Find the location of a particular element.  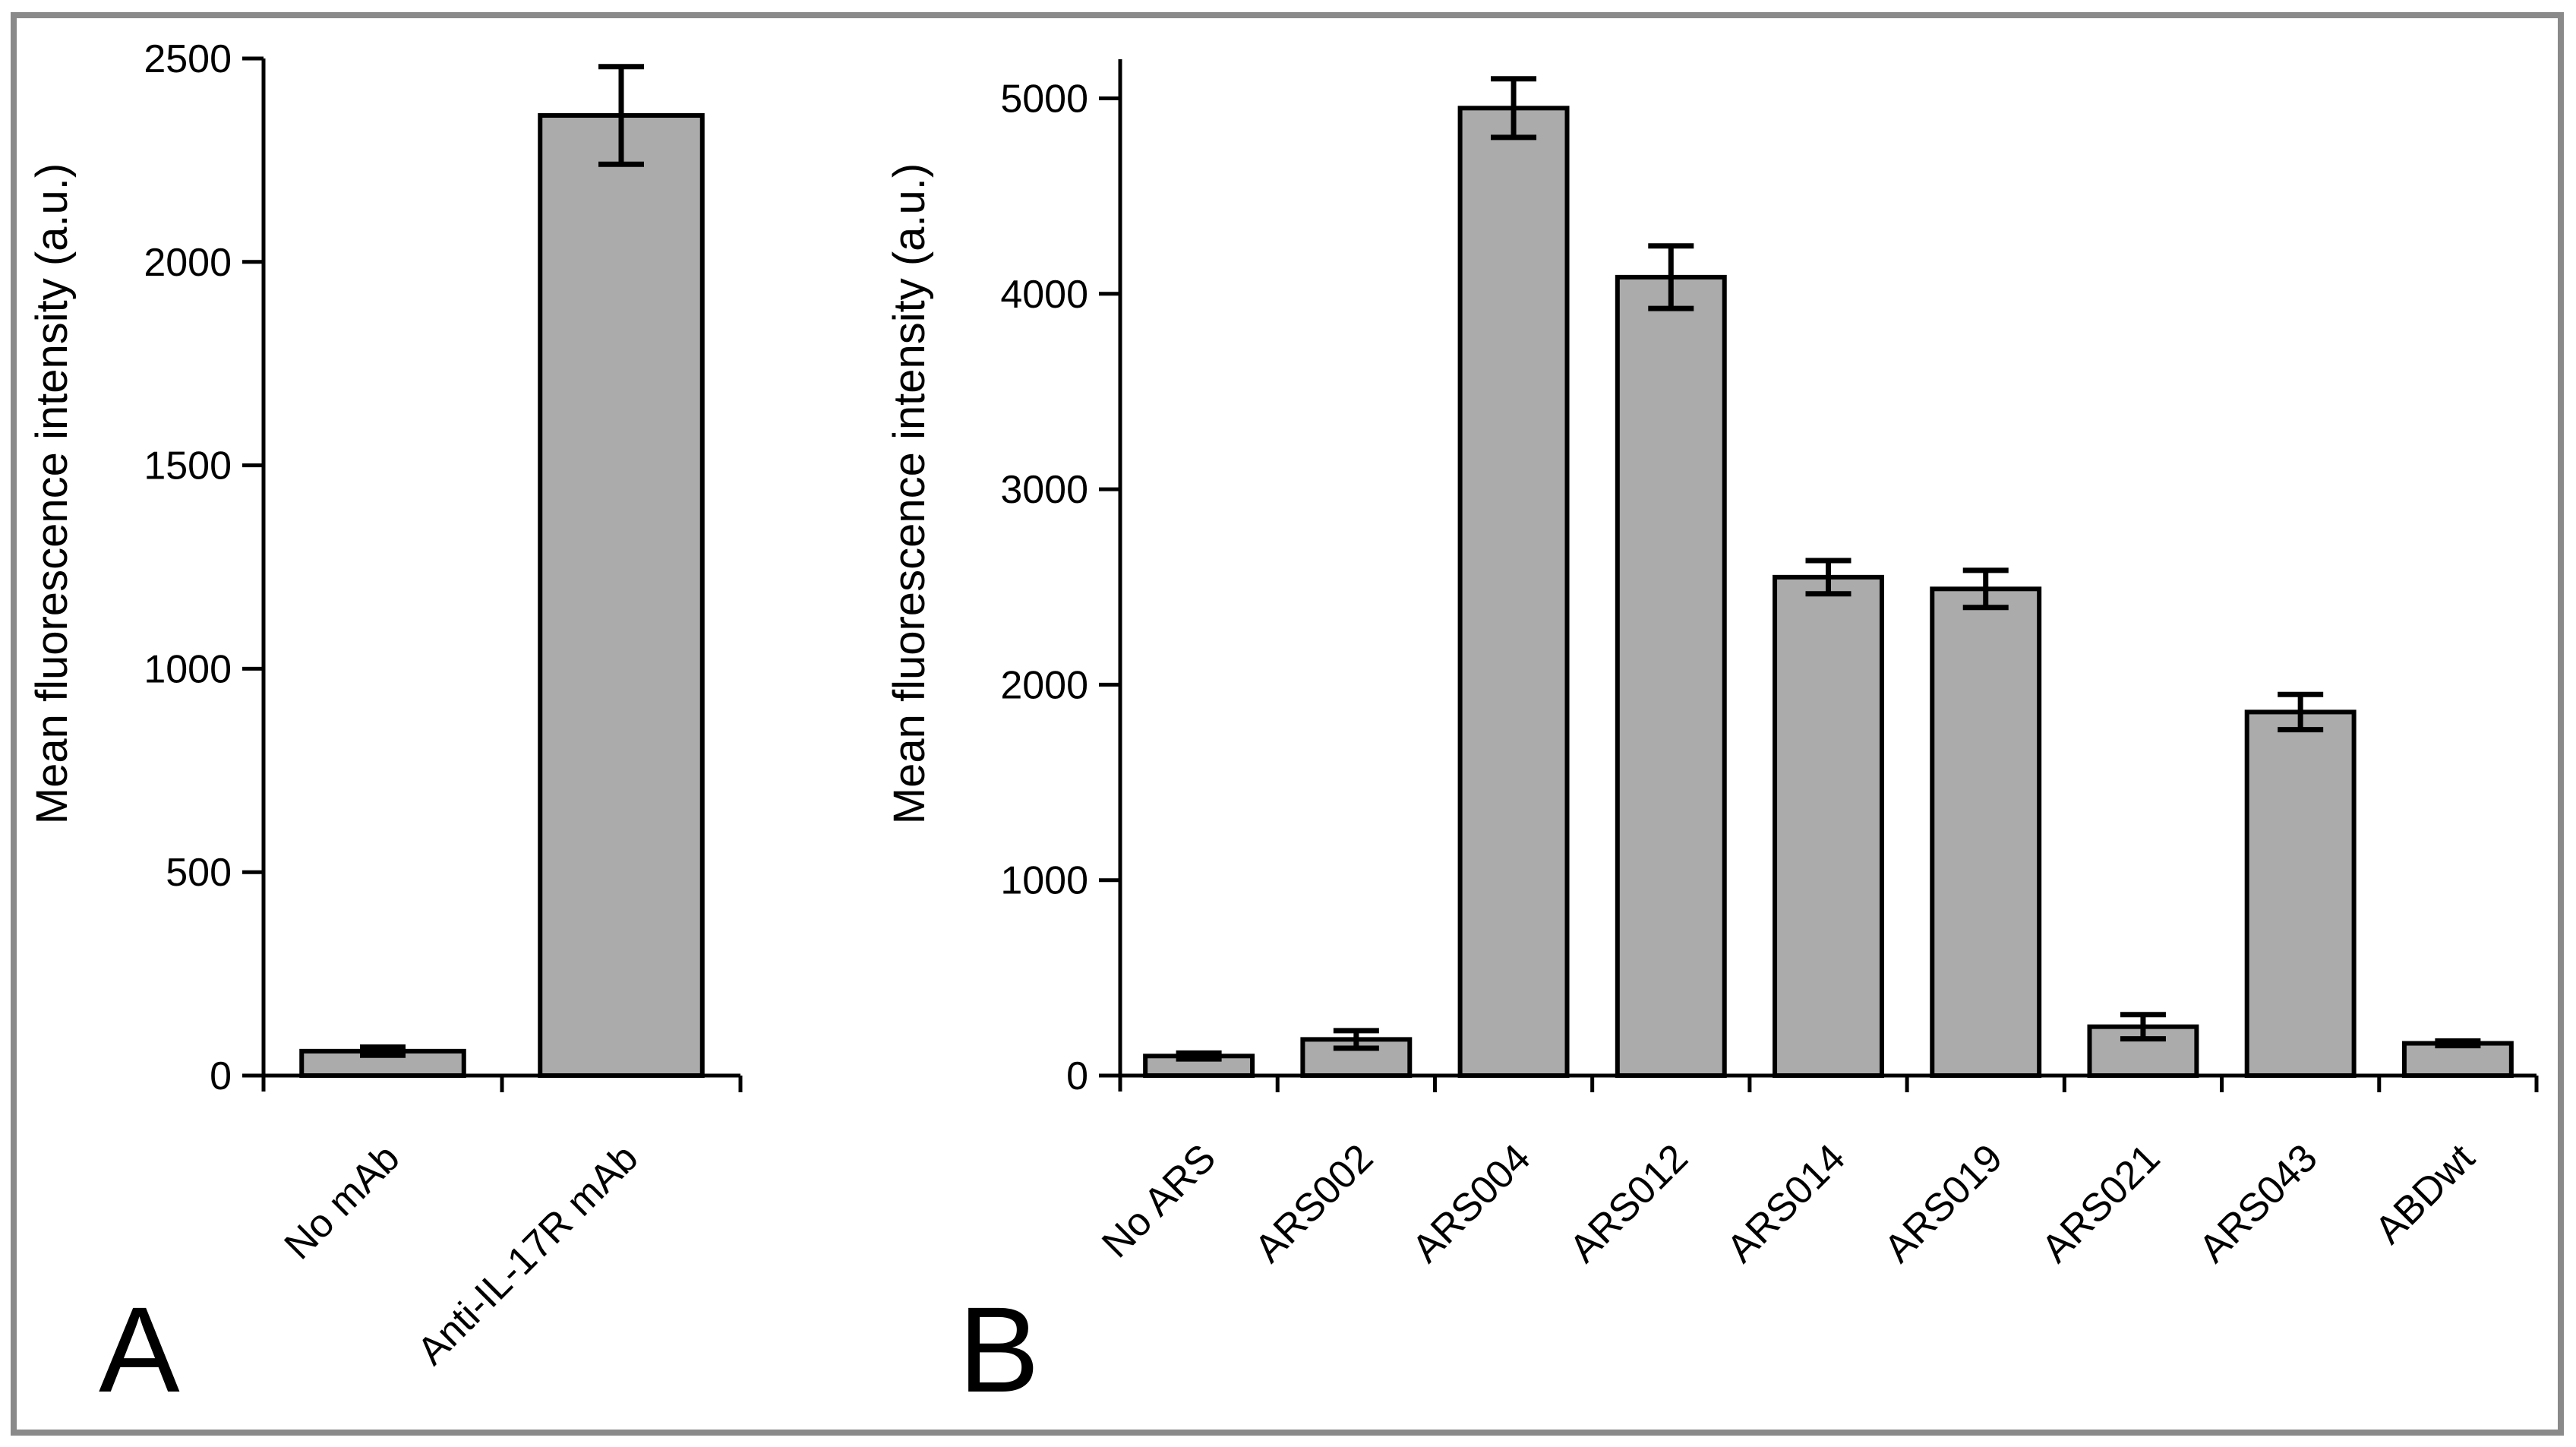

bar-ARS012 is located at coordinates (1671, 676).